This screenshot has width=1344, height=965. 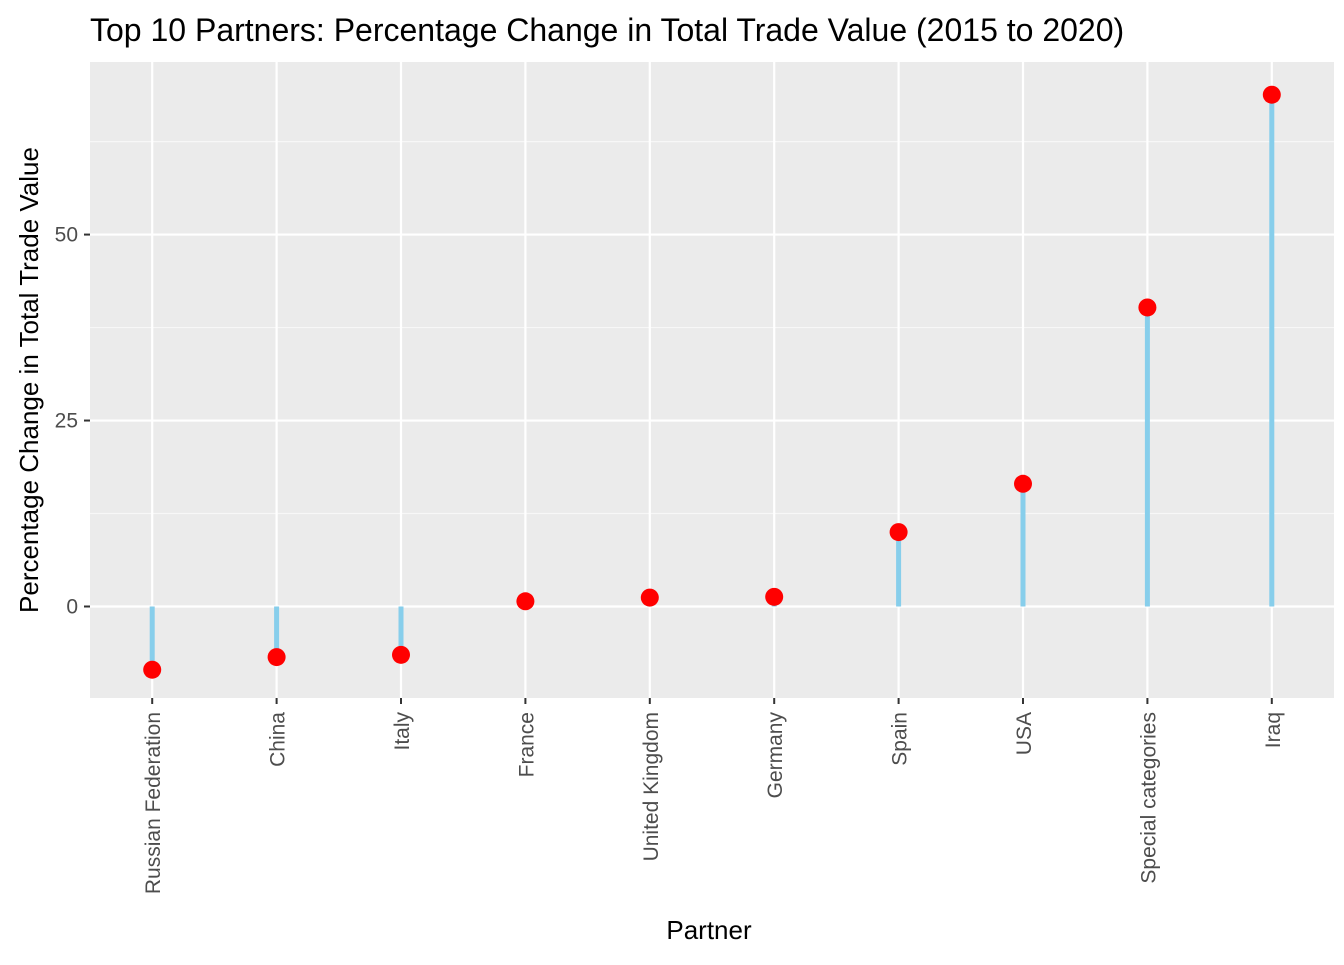 What do you see at coordinates (1024, 733) in the screenshot?
I see `x-tick-label: USA` at bounding box center [1024, 733].